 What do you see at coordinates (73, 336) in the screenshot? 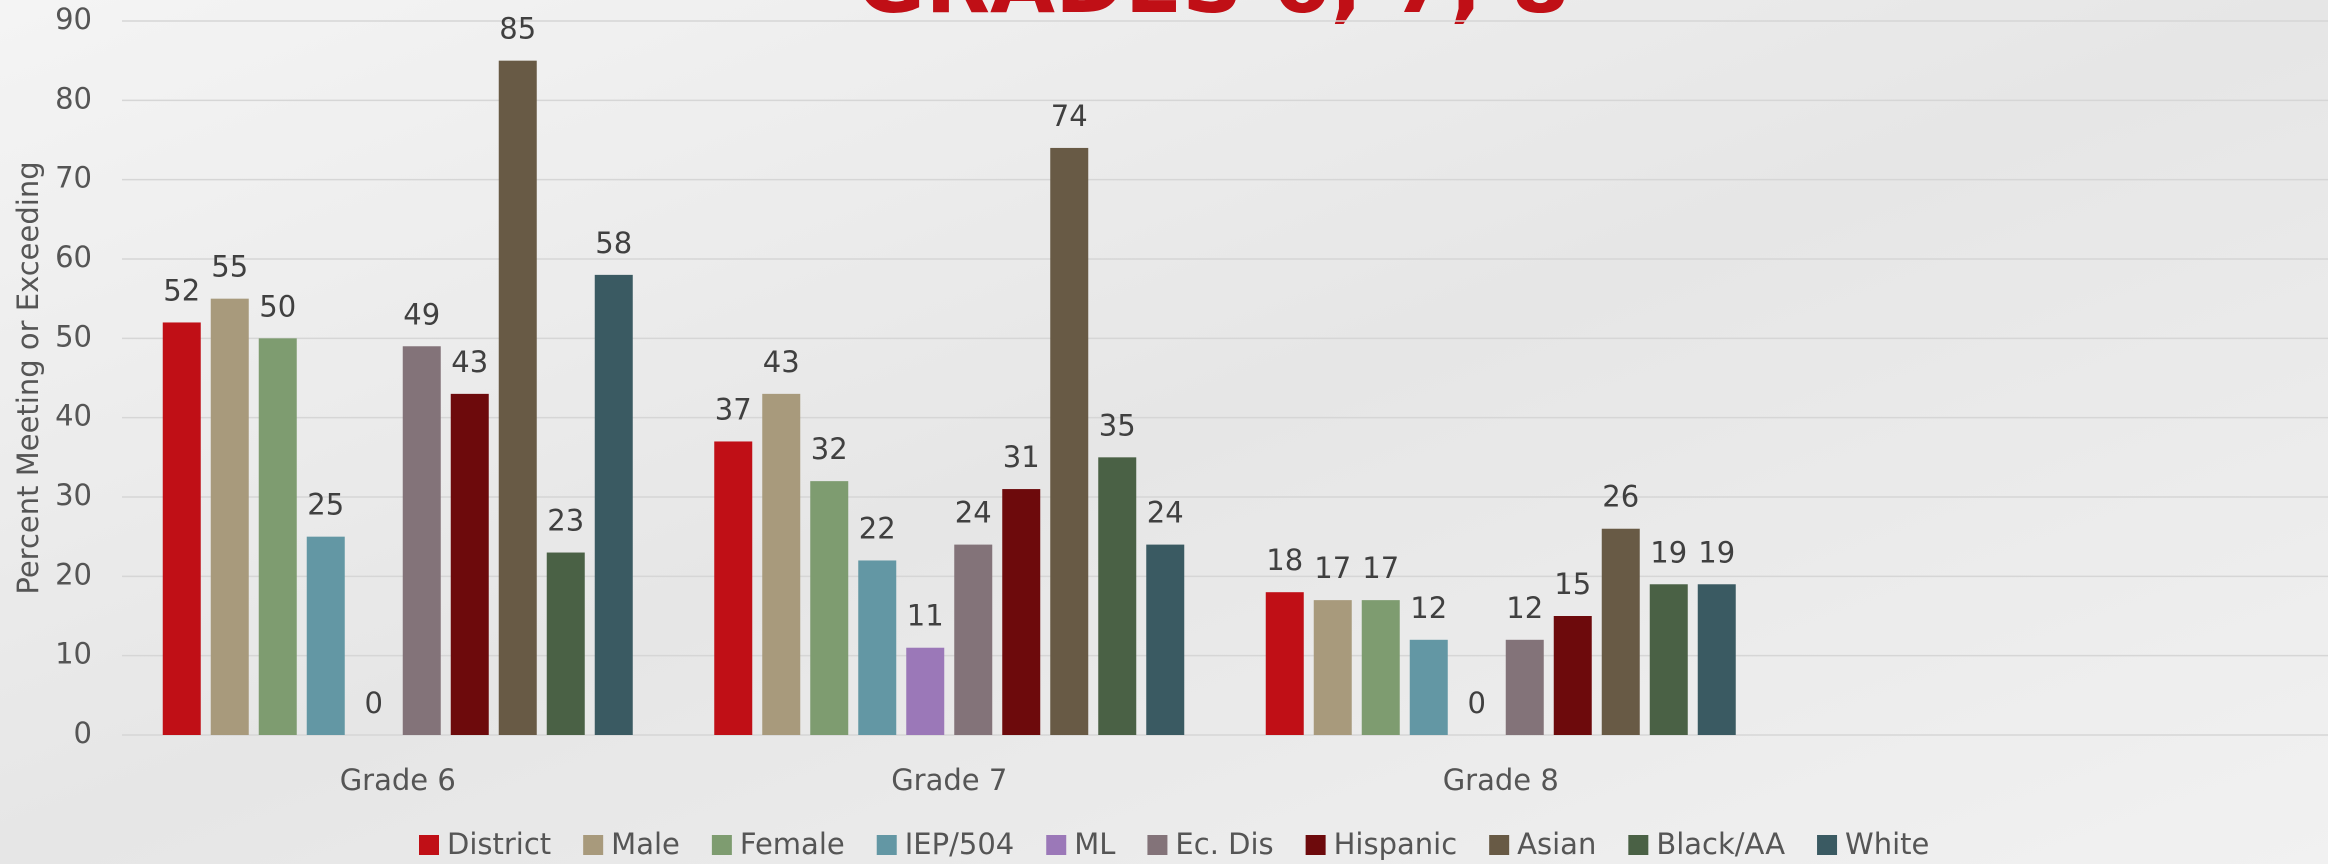
I see `y-tick-label: 50` at bounding box center [73, 336].